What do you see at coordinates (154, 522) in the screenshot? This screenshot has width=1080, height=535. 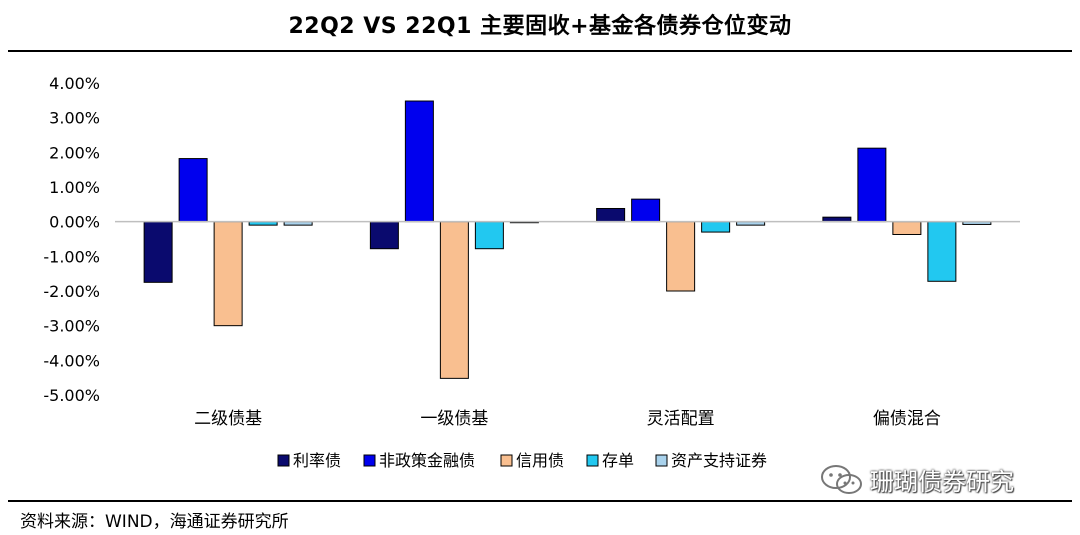 I see `source-note: 资料来源：WIND，海通证券研究所` at bounding box center [154, 522].